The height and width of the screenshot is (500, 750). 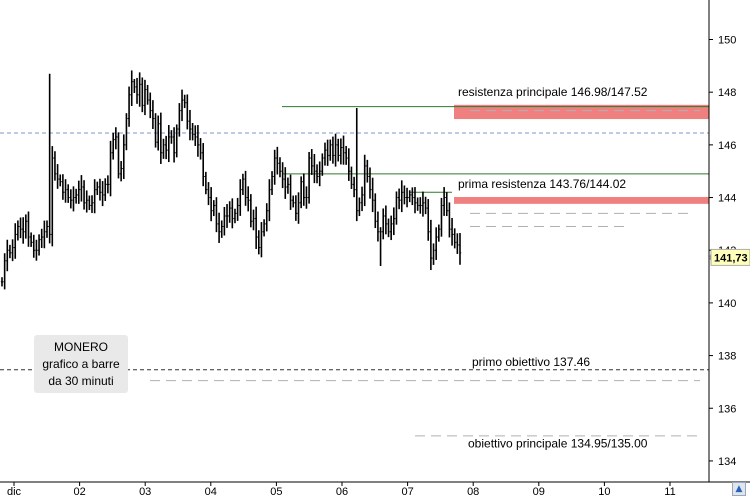 I want to click on y-tick-label: 148, so click(x=727, y=93).